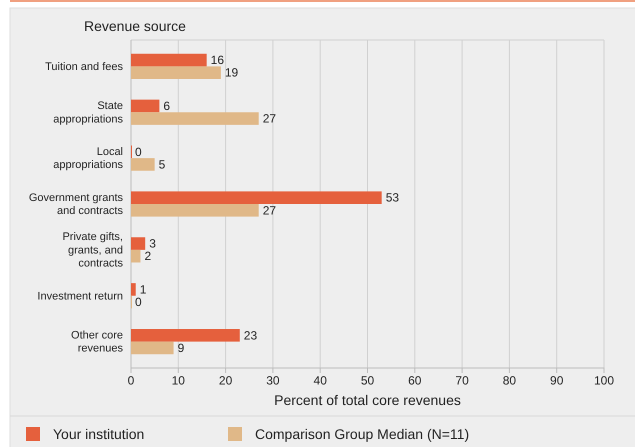  I want to click on x-tick-label: 80, so click(509, 381).